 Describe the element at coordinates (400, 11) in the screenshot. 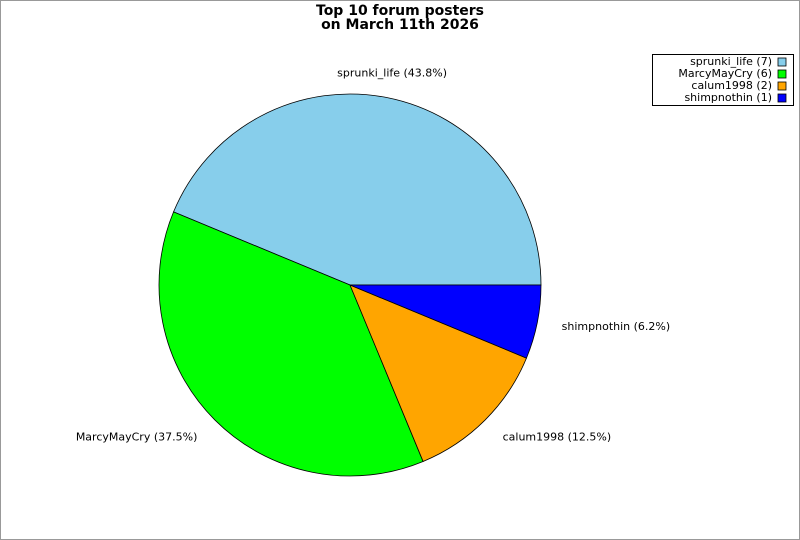

I see `chart-title: Top 10 forum posters` at that location.